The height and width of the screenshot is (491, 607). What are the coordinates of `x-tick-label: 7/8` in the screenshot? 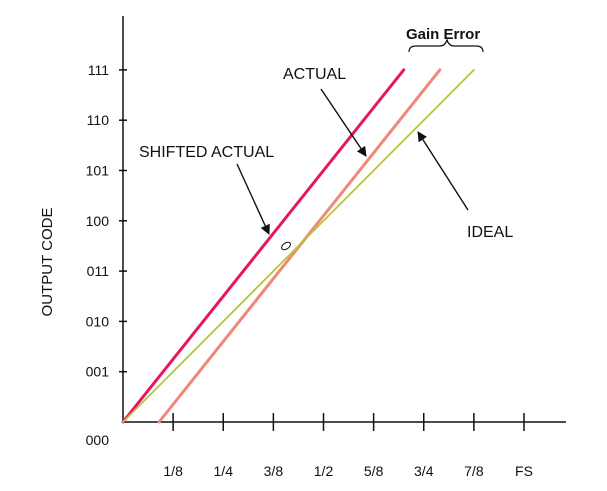 It's located at (474, 471).